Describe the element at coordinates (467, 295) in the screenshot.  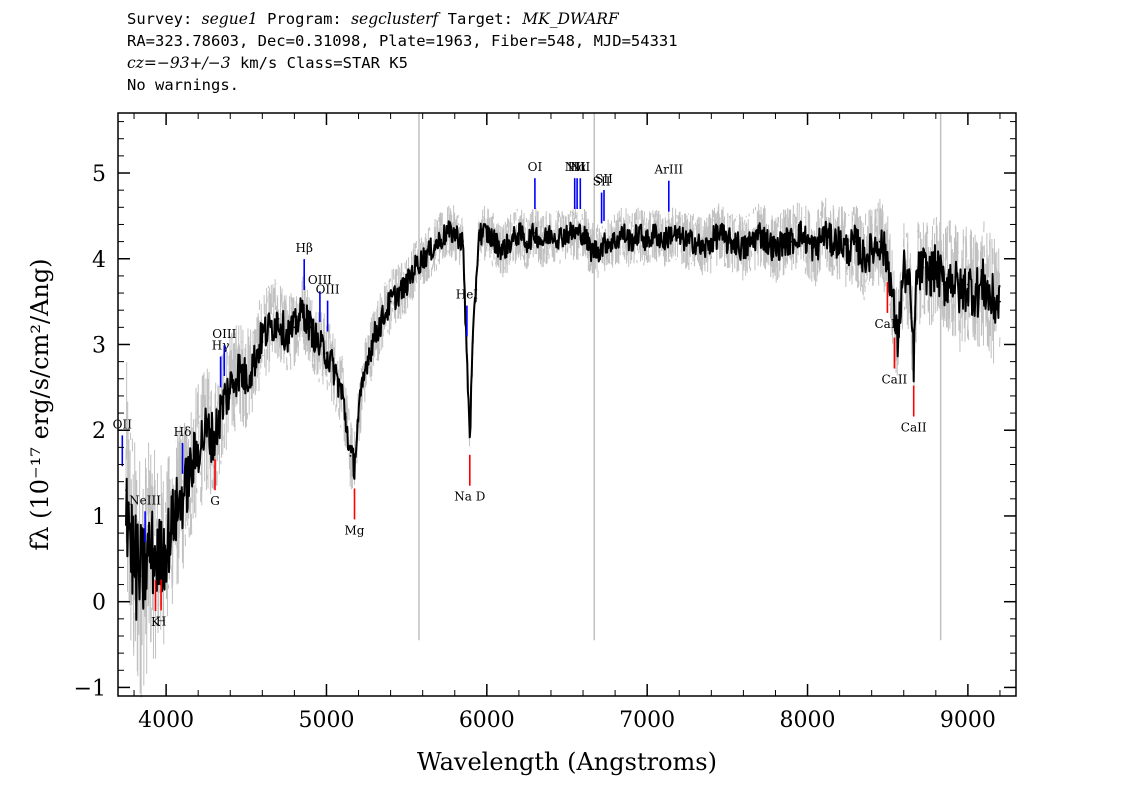
I see `emission-line-label: HeI` at that location.